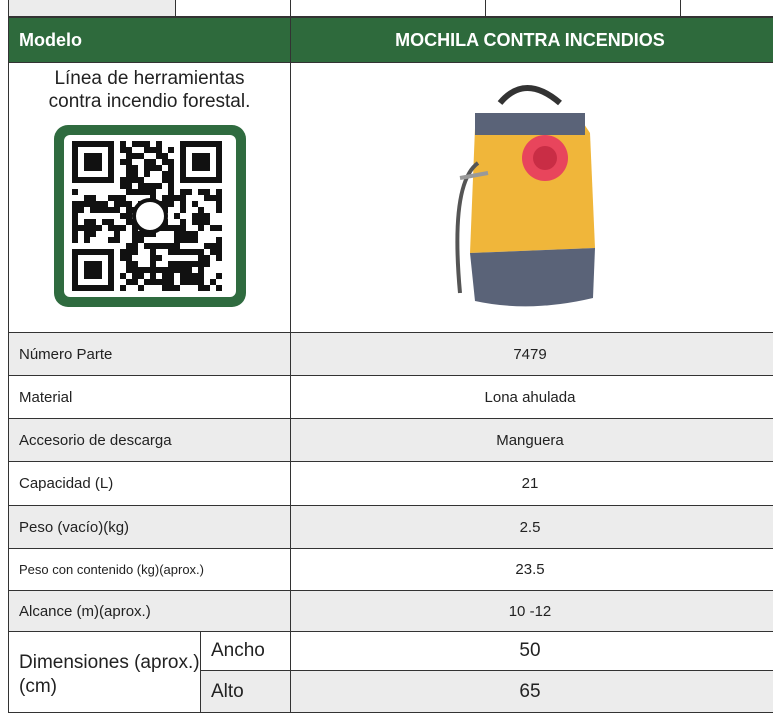  What do you see at coordinates (104, 672) in the screenshot?
I see `dimensions-label: Dimensiones (aprox.)(cm)` at bounding box center [104, 672].